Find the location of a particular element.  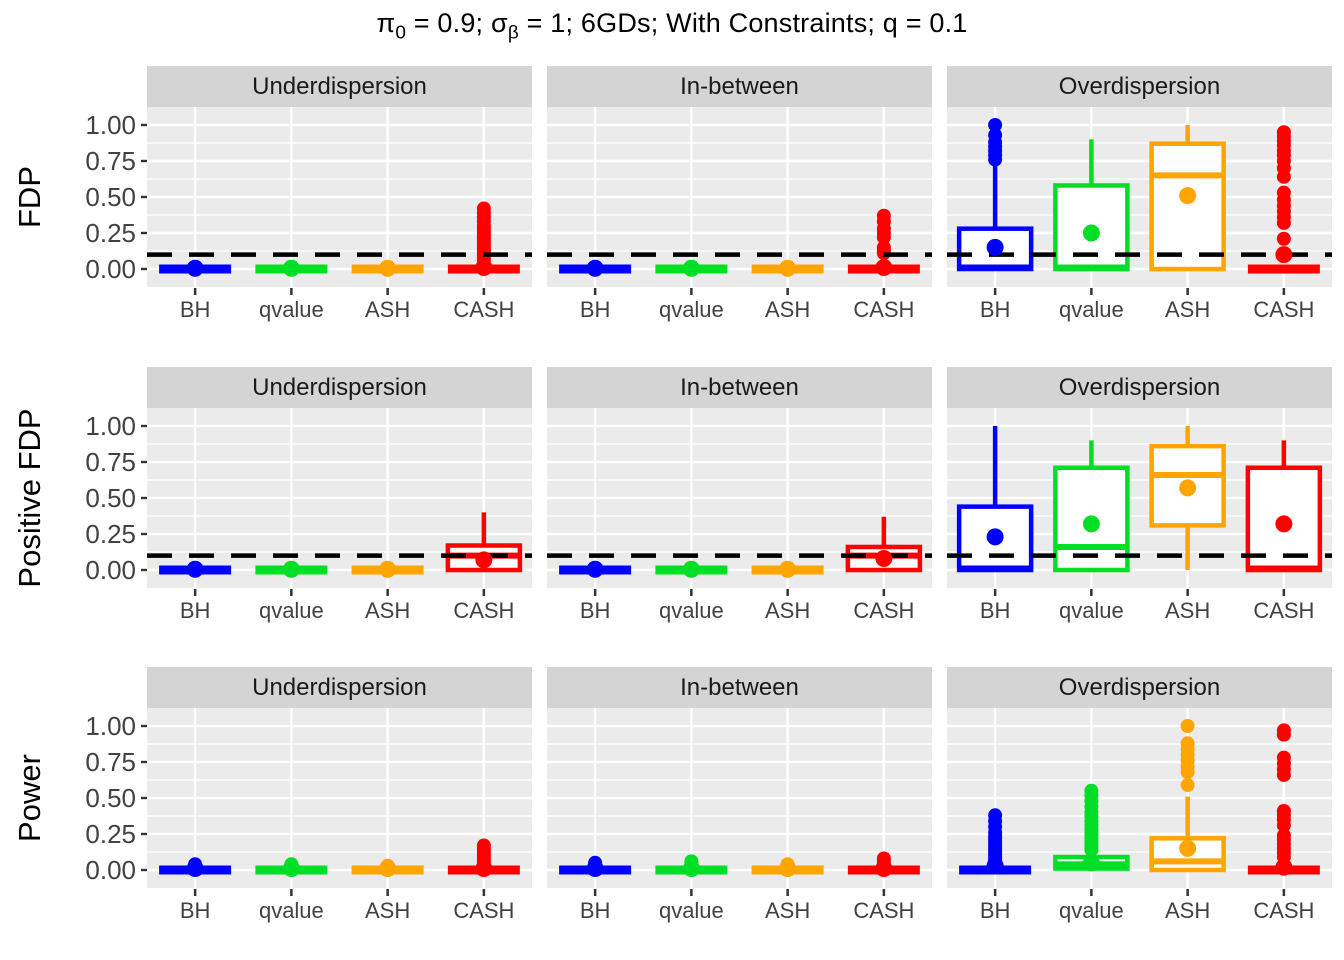

y-tick-label: 0.00 is located at coordinates (110, 870).